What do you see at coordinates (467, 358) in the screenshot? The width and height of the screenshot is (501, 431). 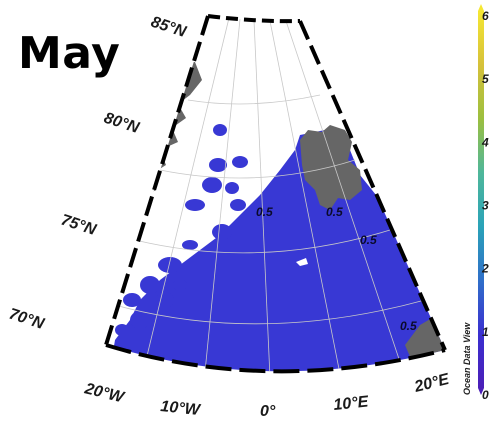 I see `credit-text: Ocean Data View` at bounding box center [467, 358].